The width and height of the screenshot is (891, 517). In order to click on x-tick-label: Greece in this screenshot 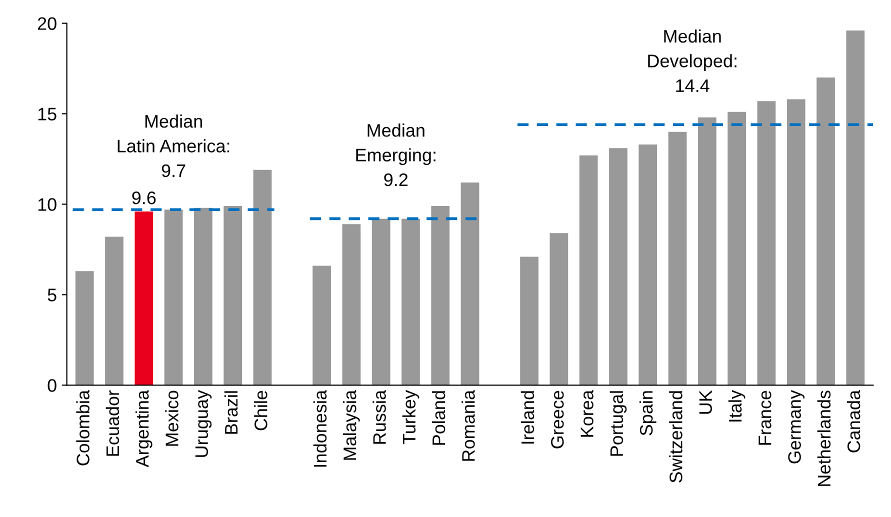, I will do `click(557, 419)`.